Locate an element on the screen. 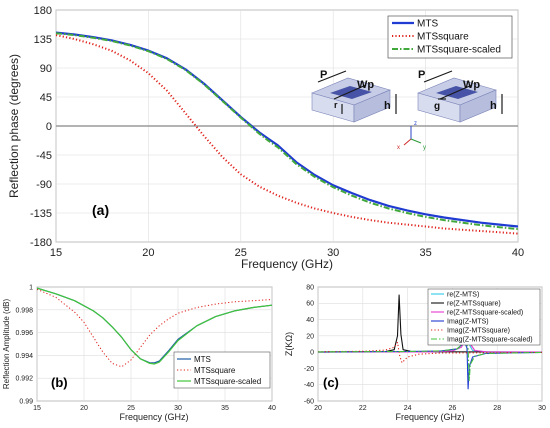  label-r: r is located at coordinates (336, 105).